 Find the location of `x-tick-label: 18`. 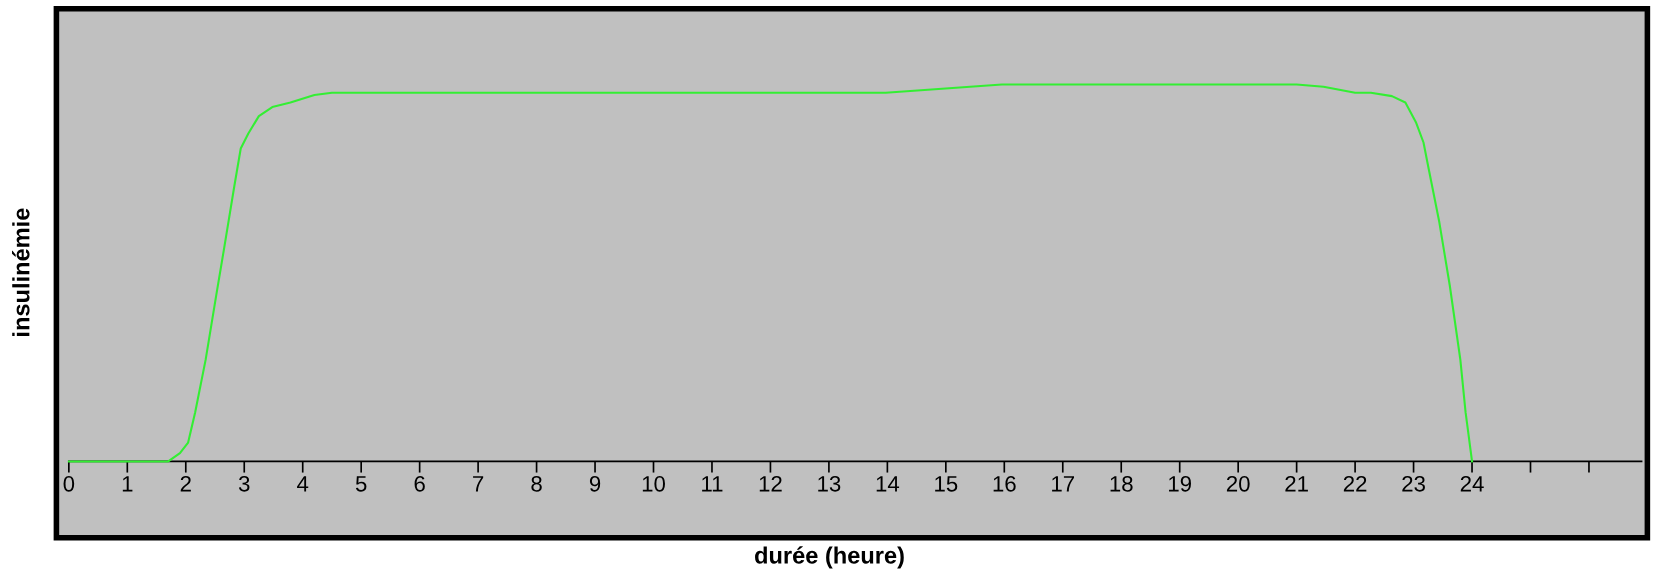

x-tick-label: 18 is located at coordinates (1121, 483).